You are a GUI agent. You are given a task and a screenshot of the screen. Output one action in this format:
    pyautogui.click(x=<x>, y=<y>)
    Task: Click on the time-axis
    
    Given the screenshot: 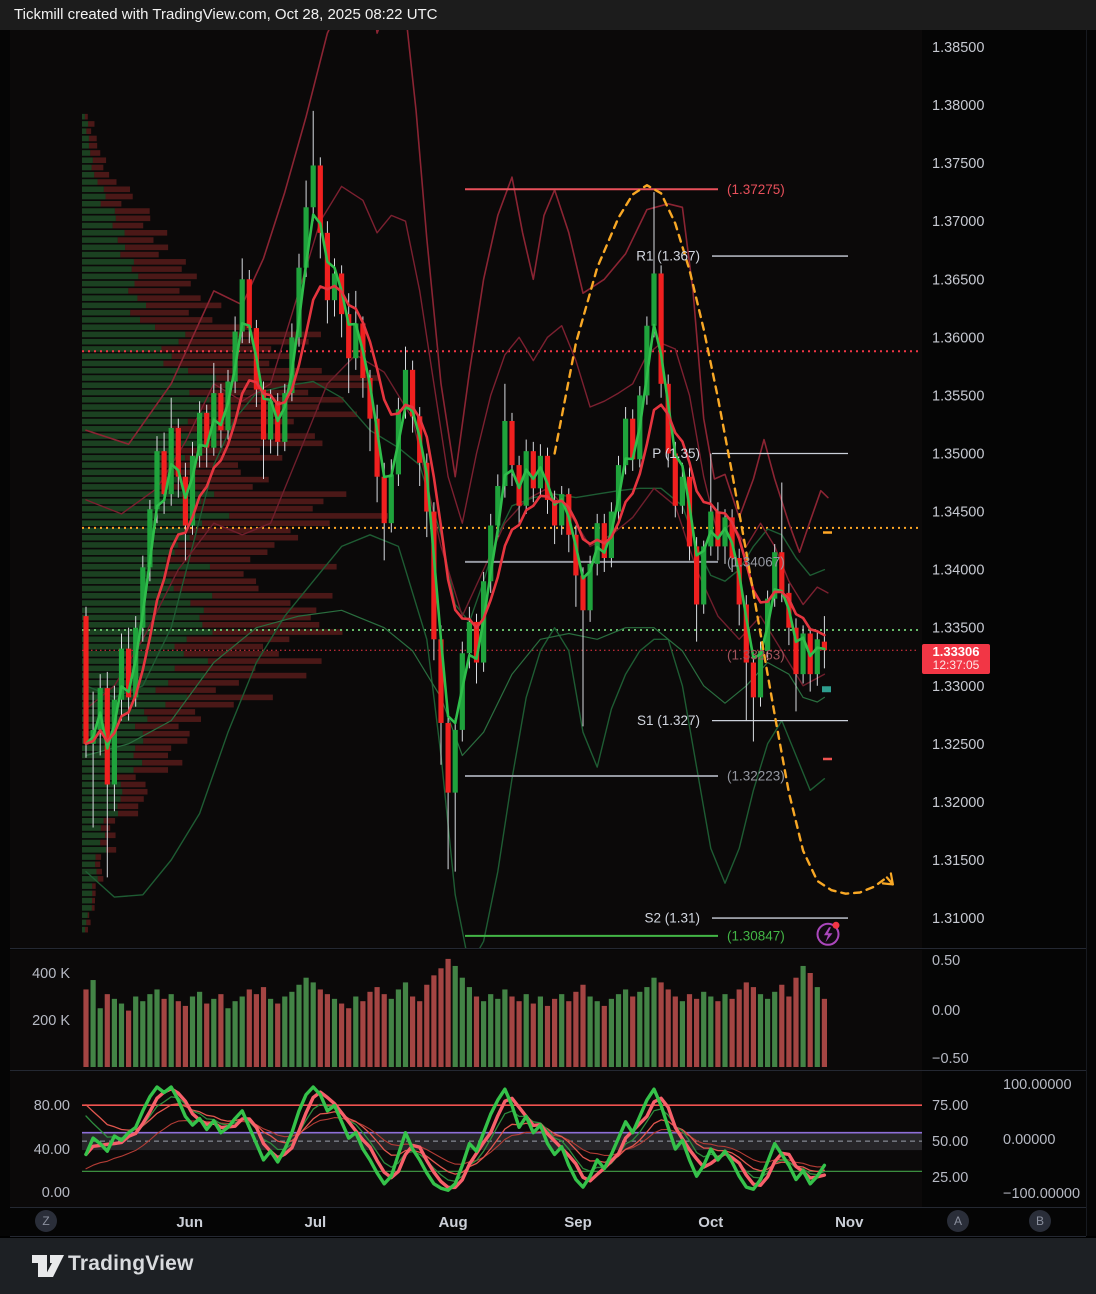 What is the action you would take?
    pyautogui.click(x=466, y=1222)
    